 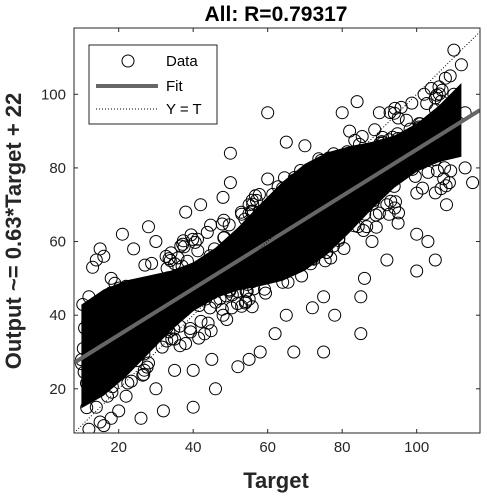 I want to click on legend-label-data: Data, so click(x=182, y=61).